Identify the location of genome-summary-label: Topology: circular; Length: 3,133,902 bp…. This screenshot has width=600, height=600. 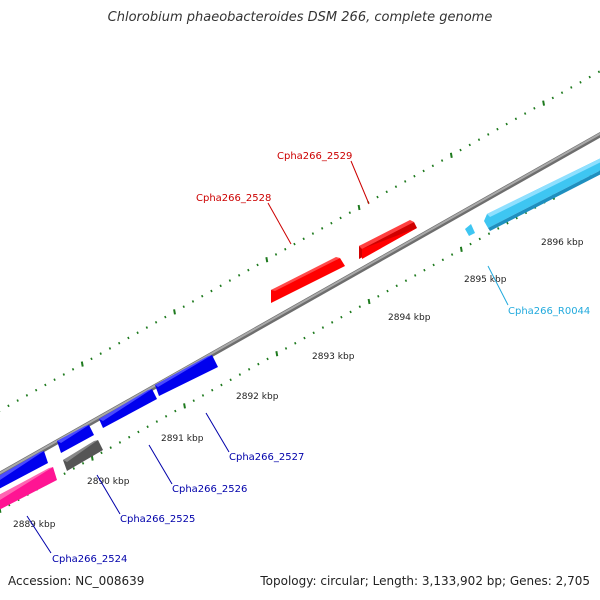
(425, 581).